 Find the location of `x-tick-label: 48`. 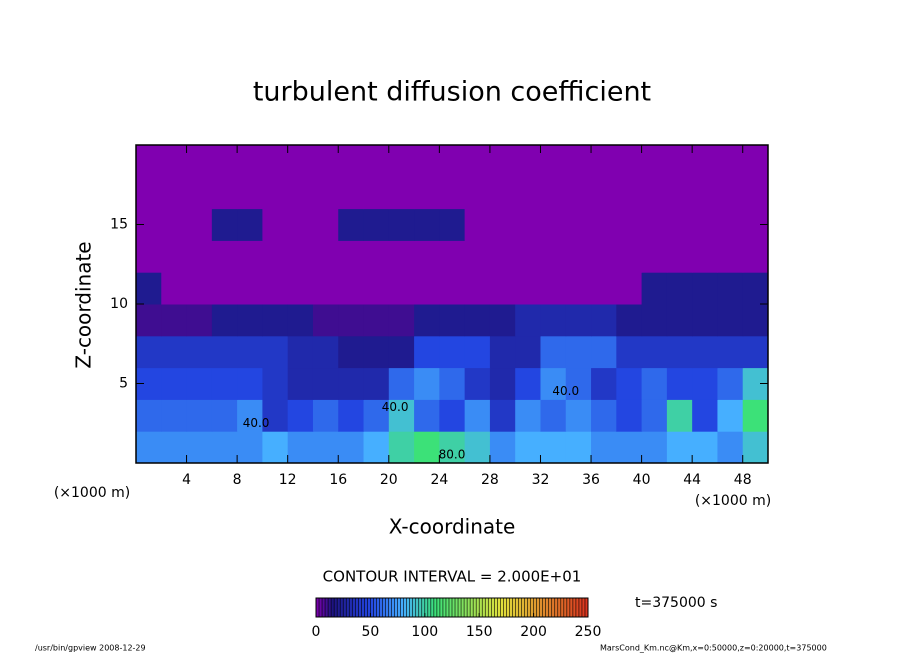

x-tick-label: 48 is located at coordinates (743, 480).